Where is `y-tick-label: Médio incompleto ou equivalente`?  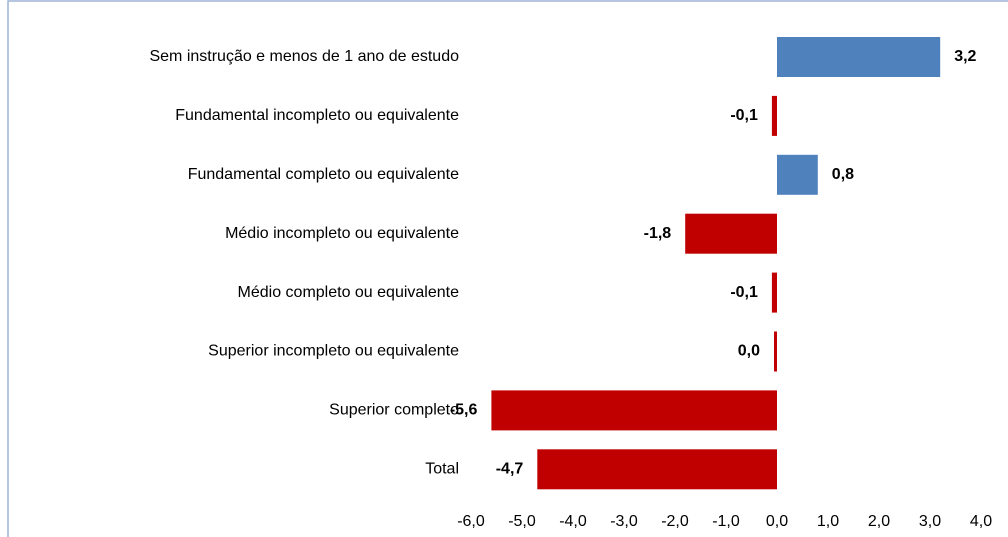
y-tick-label: Médio incompleto ou equivalente is located at coordinates (342, 233).